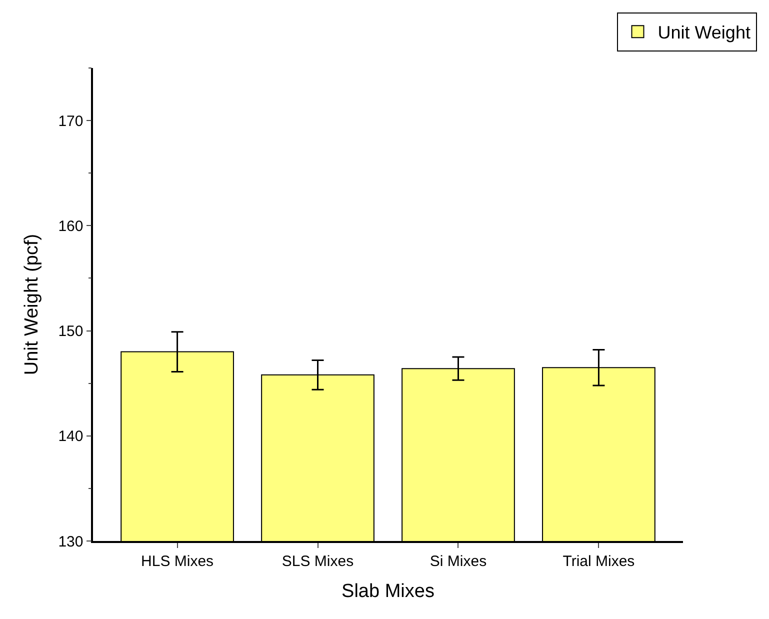 The image size is (769, 619). I want to click on y-tick-label: 160, so click(71, 226).